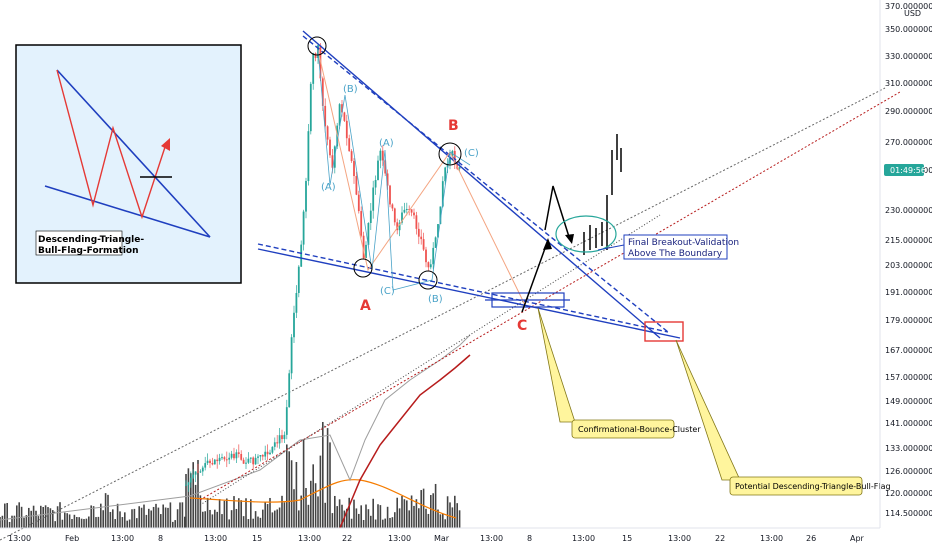  What do you see at coordinates (556, 365) in the screenshot?
I see `note-1-pointer` at bounding box center [556, 365].